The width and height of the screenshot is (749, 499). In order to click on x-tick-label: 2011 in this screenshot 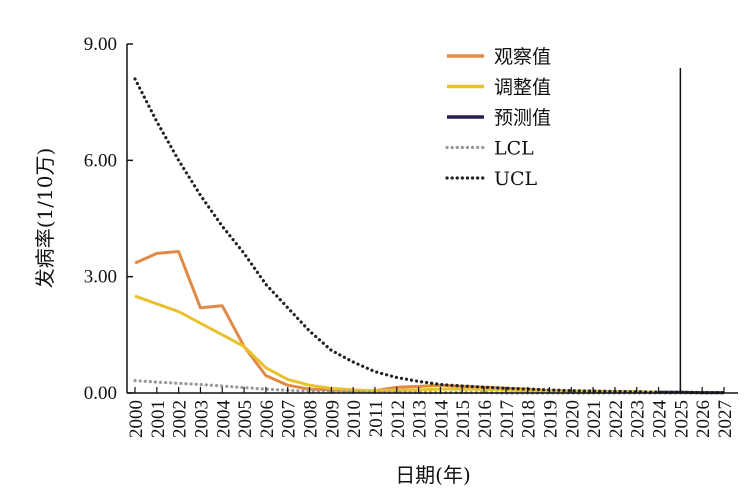, I will do `click(376, 418)`.